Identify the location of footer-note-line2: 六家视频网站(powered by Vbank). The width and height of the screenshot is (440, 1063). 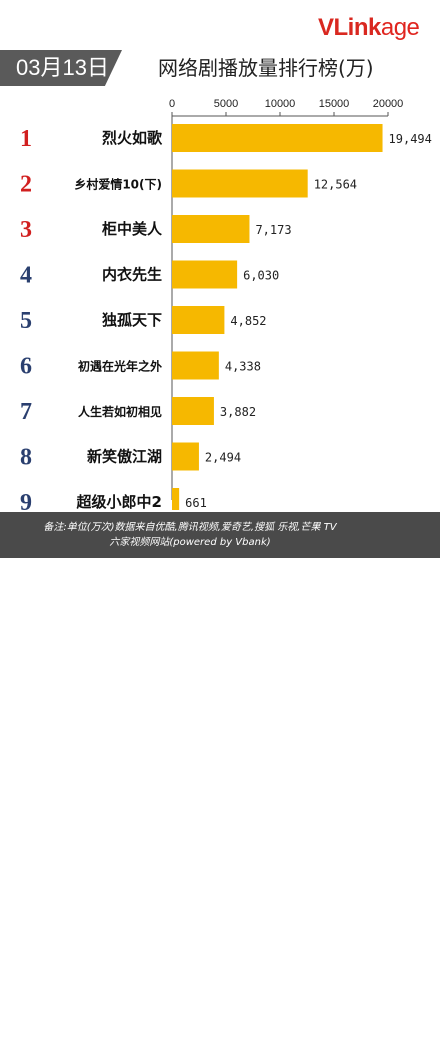
(190, 542).